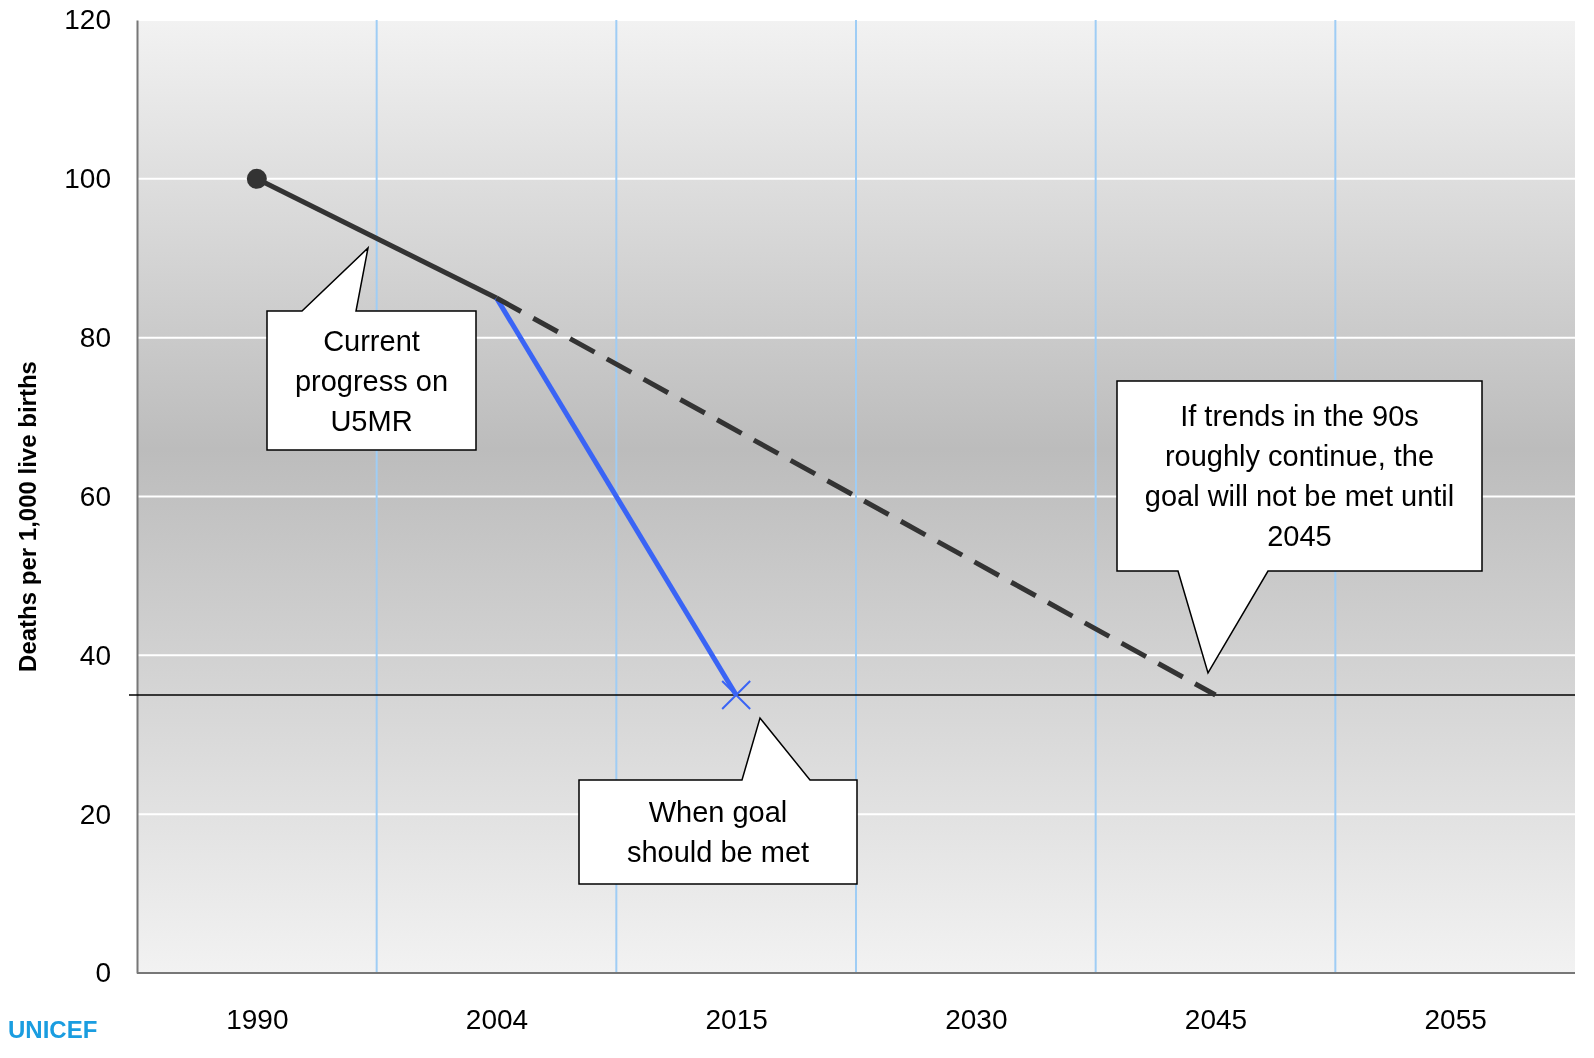  What do you see at coordinates (497, 1019) in the screenshot?
I see `x-tick-label: 2004` at bounding box center [497, 1019].